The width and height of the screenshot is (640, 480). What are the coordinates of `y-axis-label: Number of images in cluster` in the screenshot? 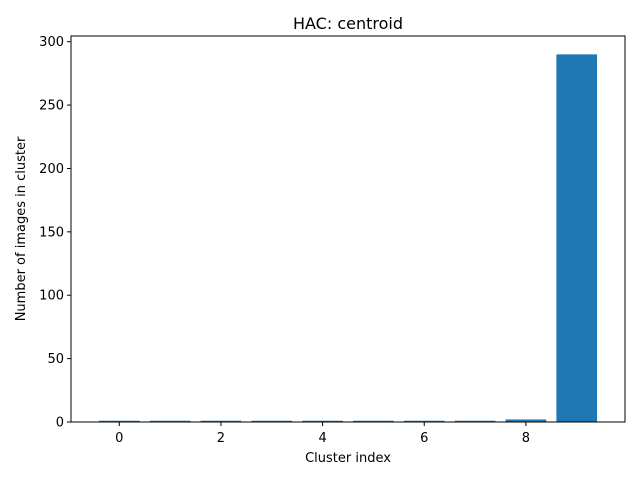 It's located at (21, 228).